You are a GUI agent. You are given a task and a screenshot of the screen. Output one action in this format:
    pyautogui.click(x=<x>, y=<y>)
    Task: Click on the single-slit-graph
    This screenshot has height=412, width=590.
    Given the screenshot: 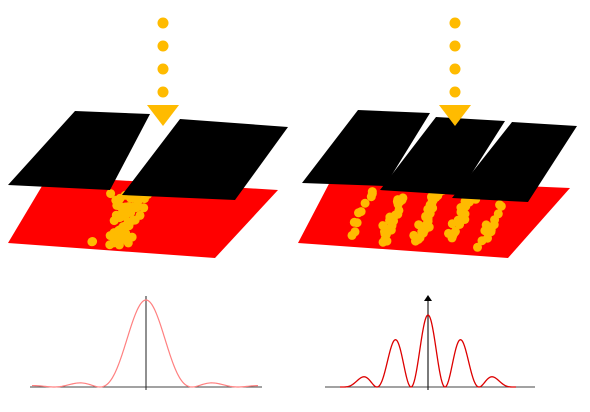 What is the action you would take?
    pyautogui.click(x=146, y=343)
    